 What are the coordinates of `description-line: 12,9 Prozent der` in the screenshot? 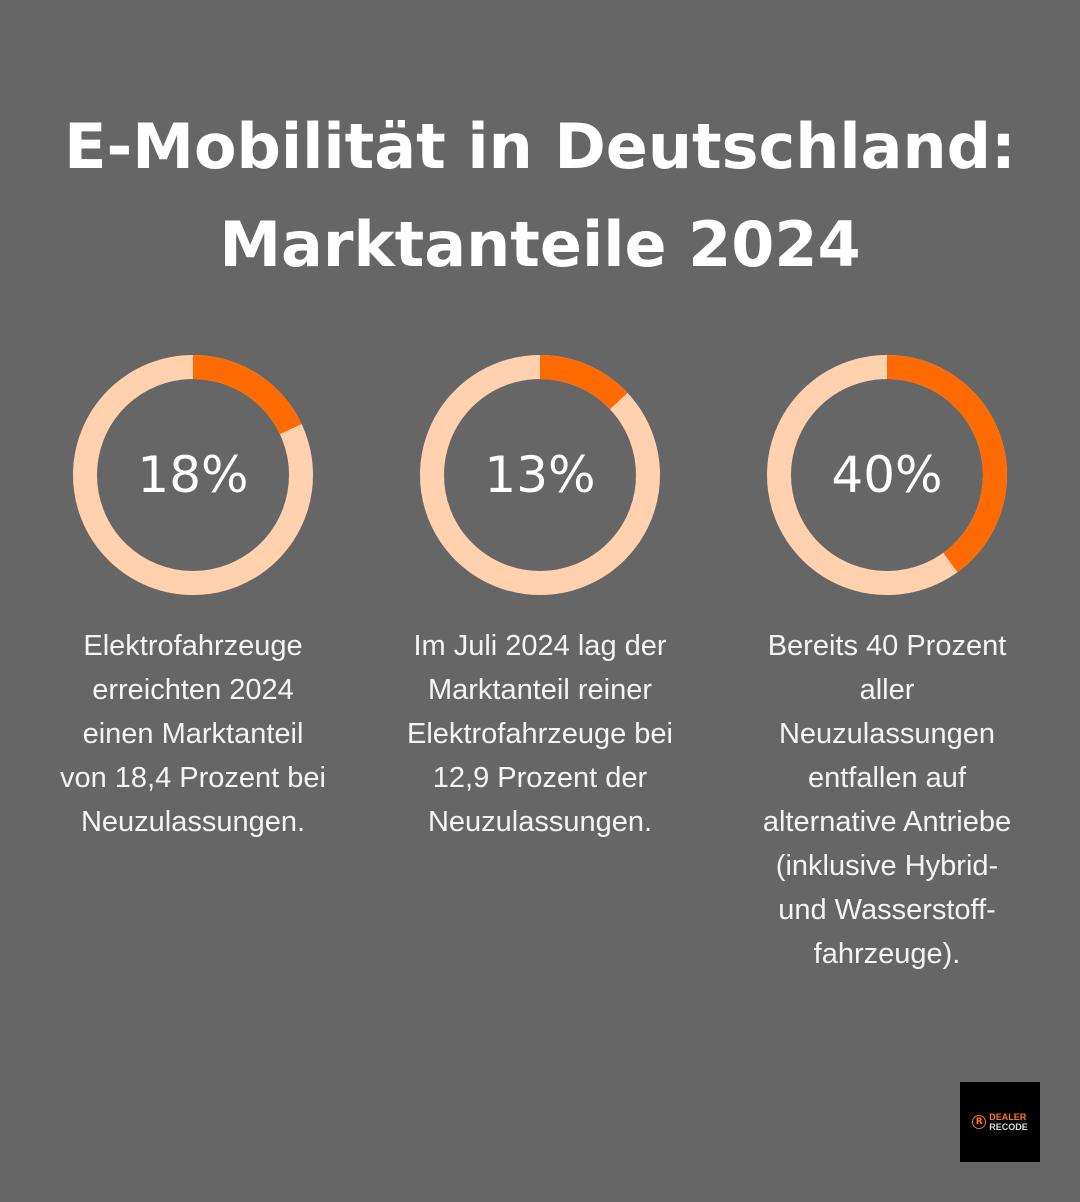 It's located at (540, 778).